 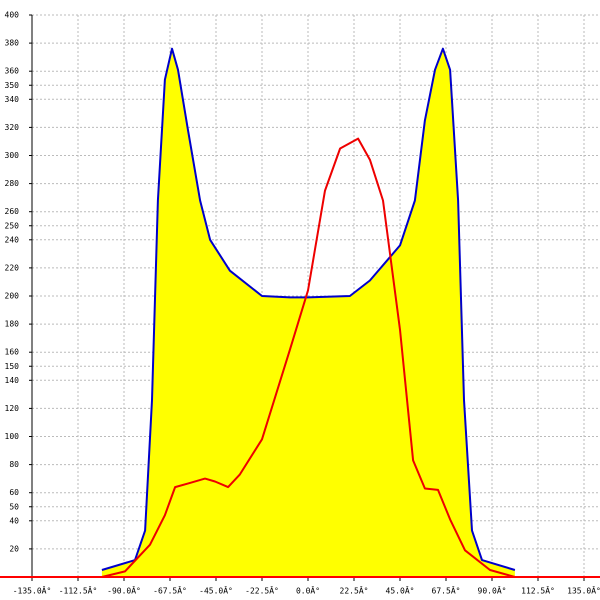 What do you see at coordinates (32, 590) in the screenshot?
I see `x-tick-label: -135.0Â°` at bounding box center [32, 590].